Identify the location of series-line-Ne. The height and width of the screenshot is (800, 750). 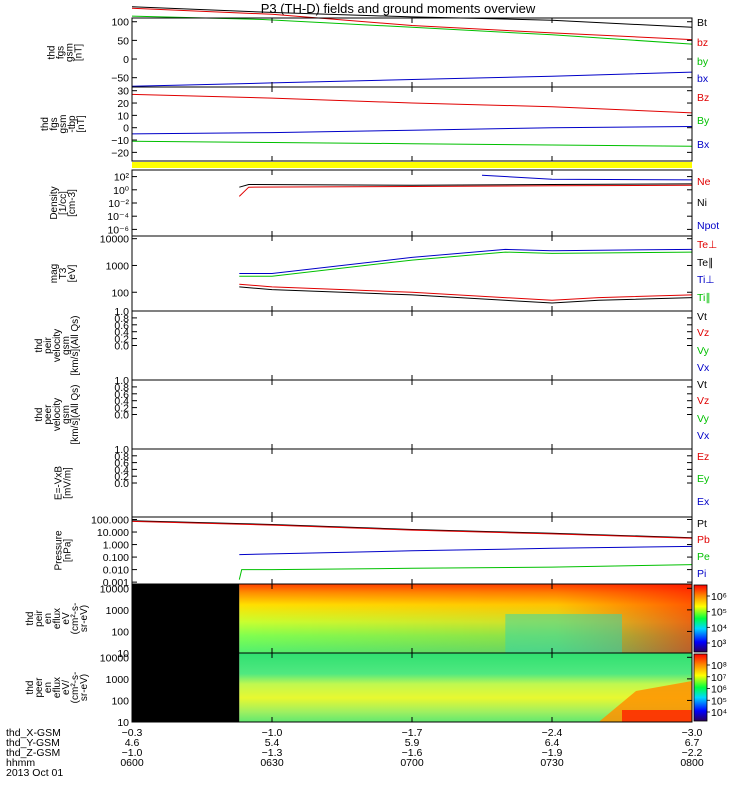
(465, 190).